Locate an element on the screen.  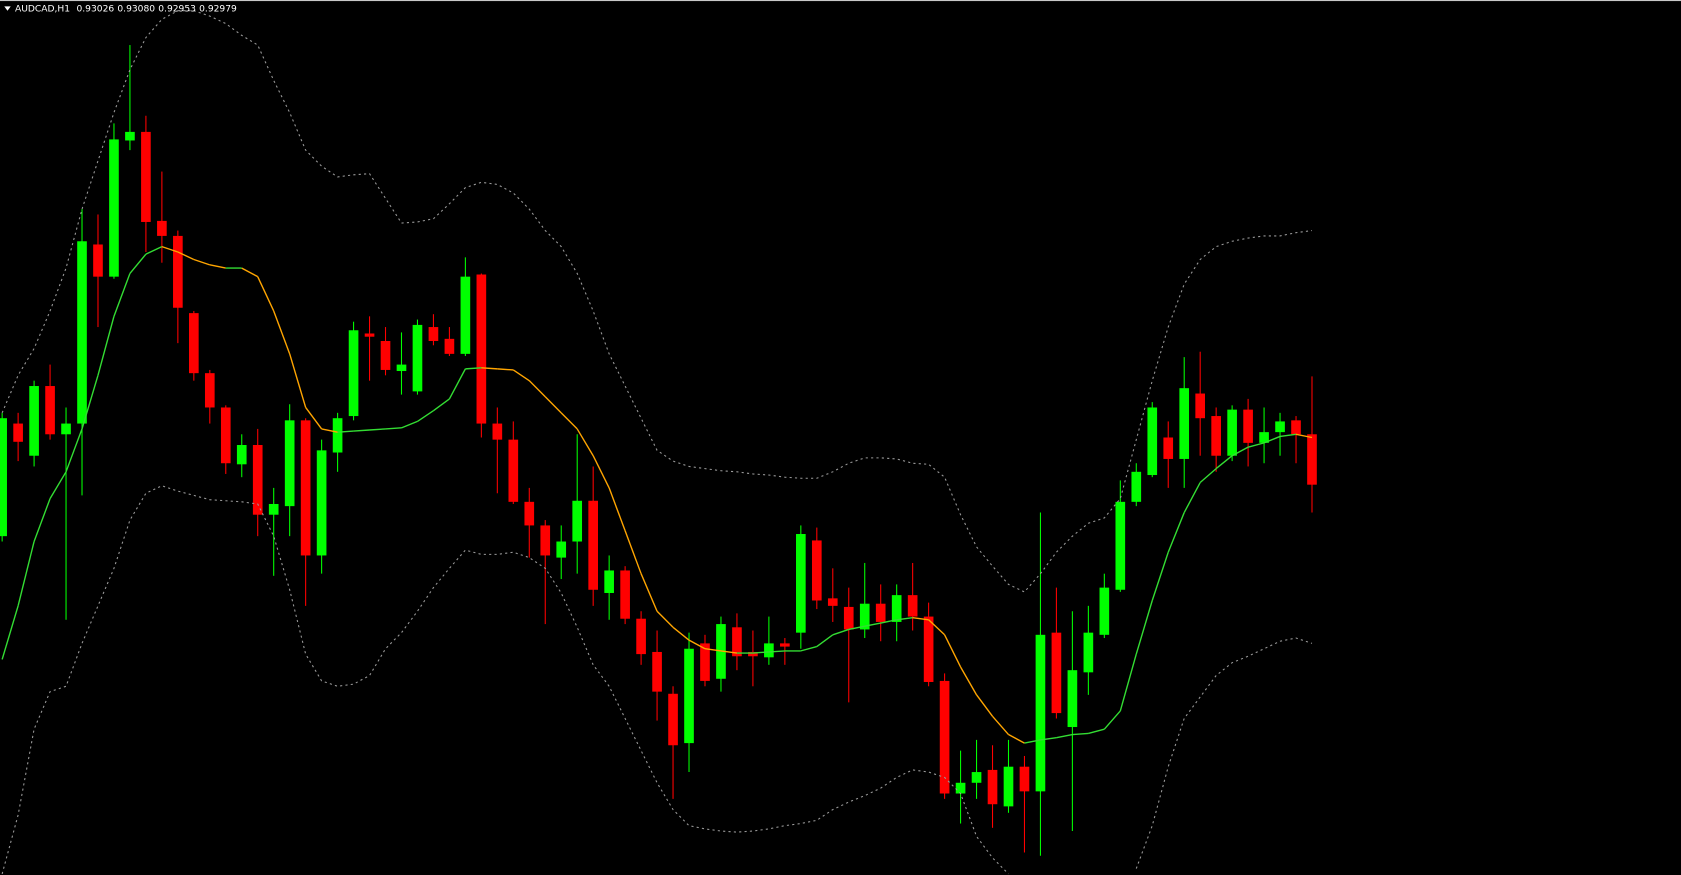
menu-arrow is located at coordinates (7, 8).